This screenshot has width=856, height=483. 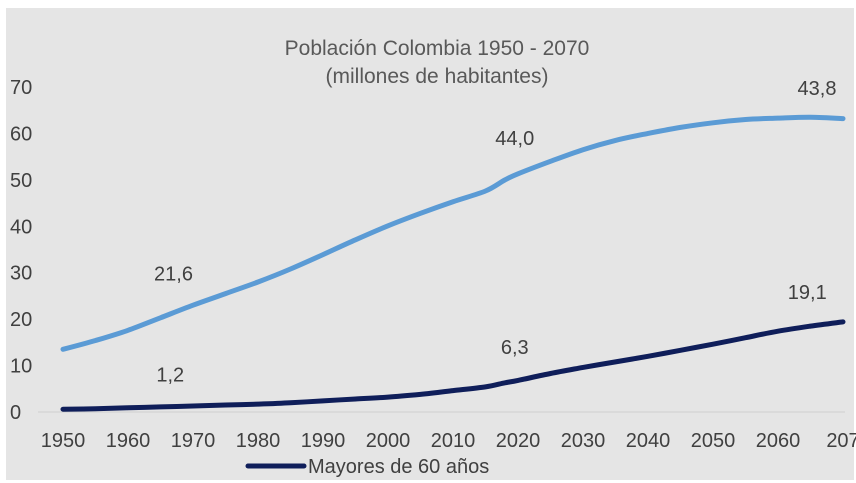 I want to click on x-tick-label: 2020, so click(x=518, y=441).